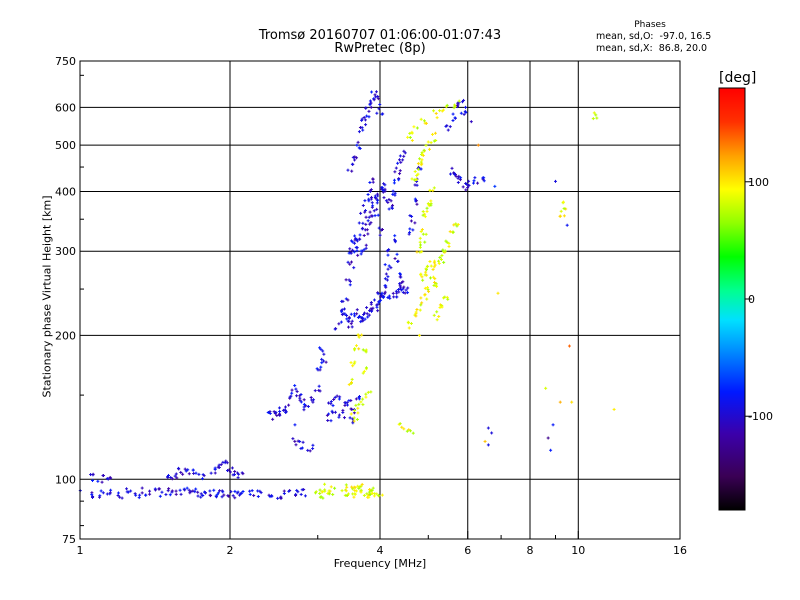 The image size is (800, 600). What do you see at coordinates (738, 78) in the screenshot?
I see `colorbar-unit: [deg]` at bounding box center [738, 78].